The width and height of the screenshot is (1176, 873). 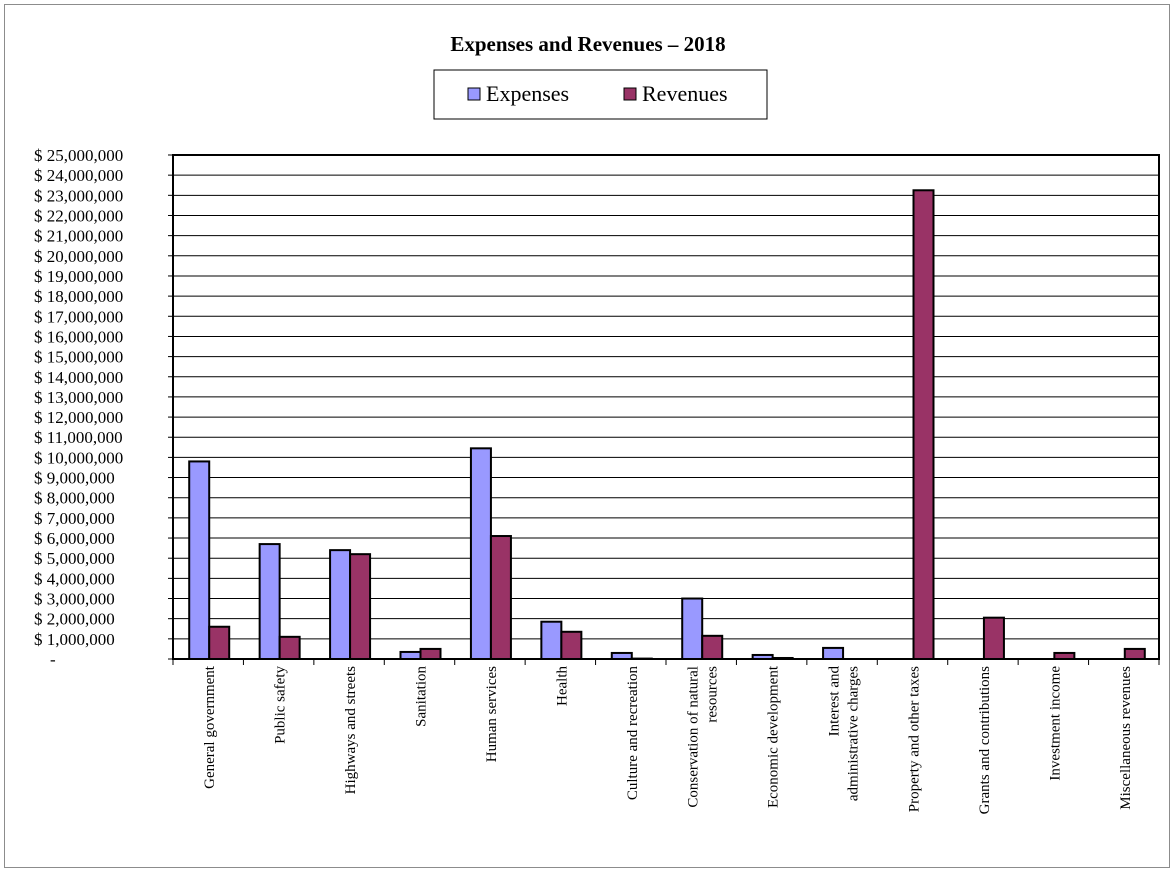 I want to click on legend-label-revenues: Revenues, so click(x=685, y=93).